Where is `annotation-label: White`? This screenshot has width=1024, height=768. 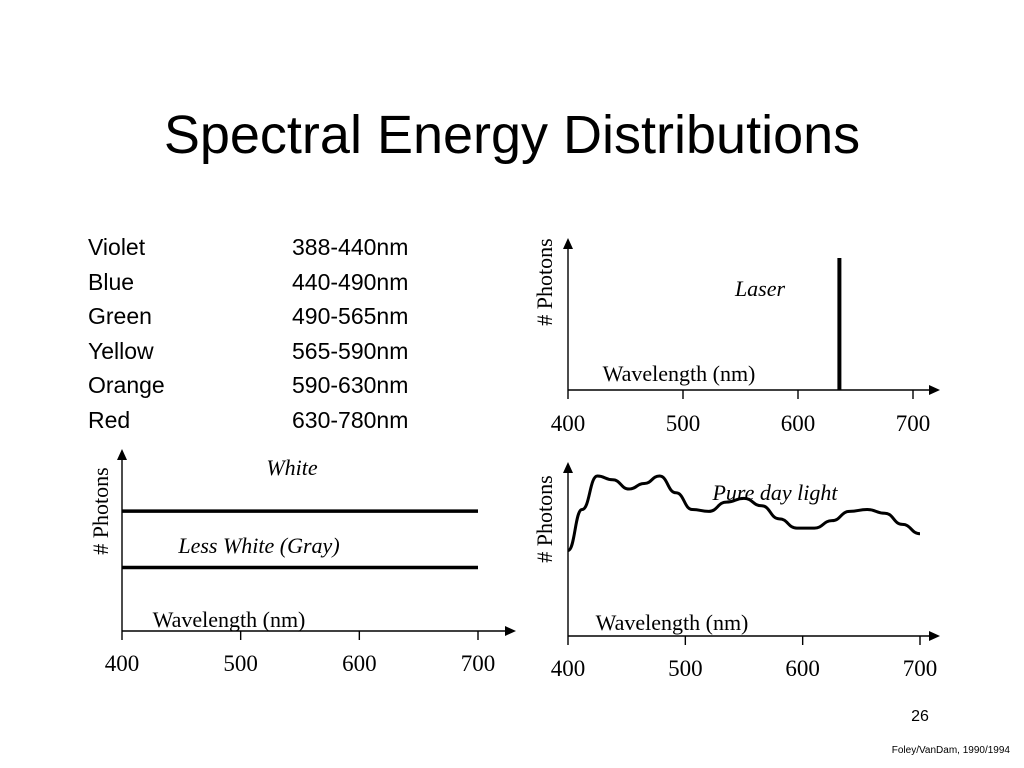 annotation-label: White is located at coordinates (292, 467).